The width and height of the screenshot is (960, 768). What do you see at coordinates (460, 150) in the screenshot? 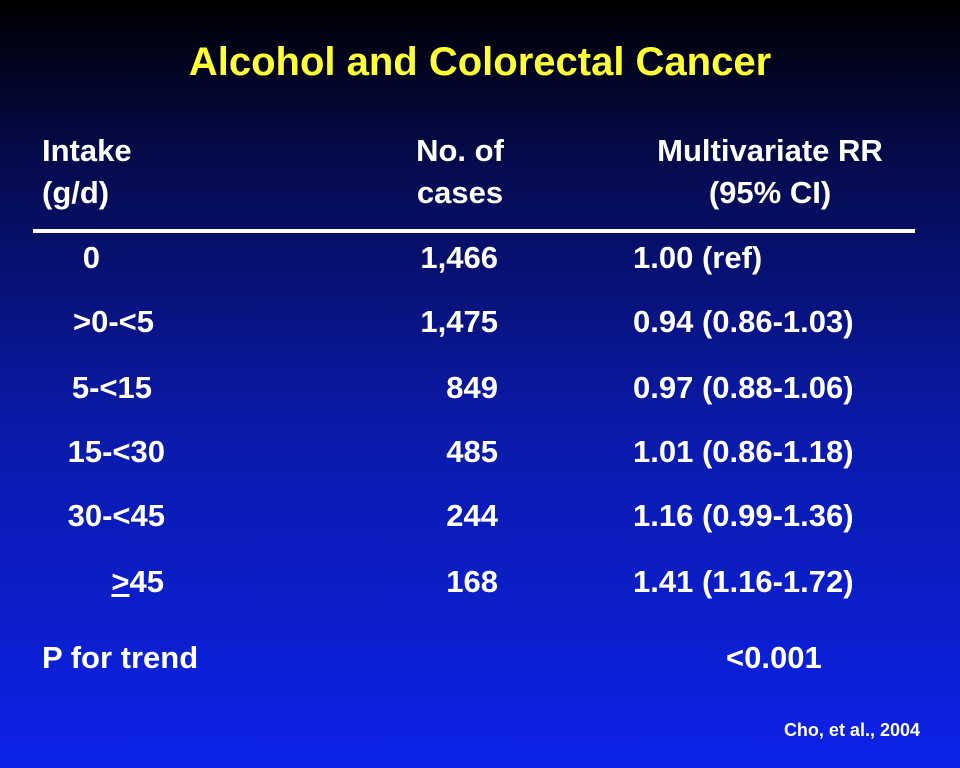
I see `header-cases-line1: No. of` at bounding box center [460, 150].